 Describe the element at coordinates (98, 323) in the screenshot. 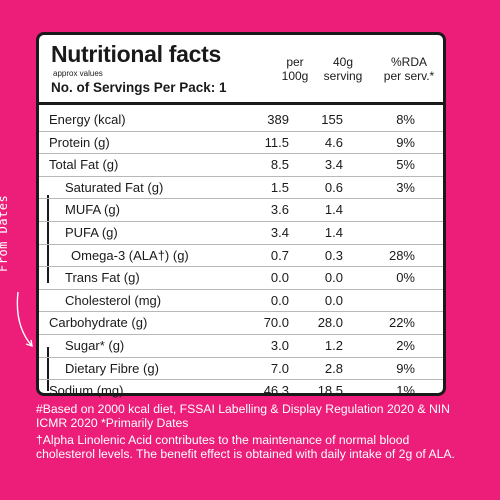

I see `nutrient-name: Carbohydrate (g)` at that location.